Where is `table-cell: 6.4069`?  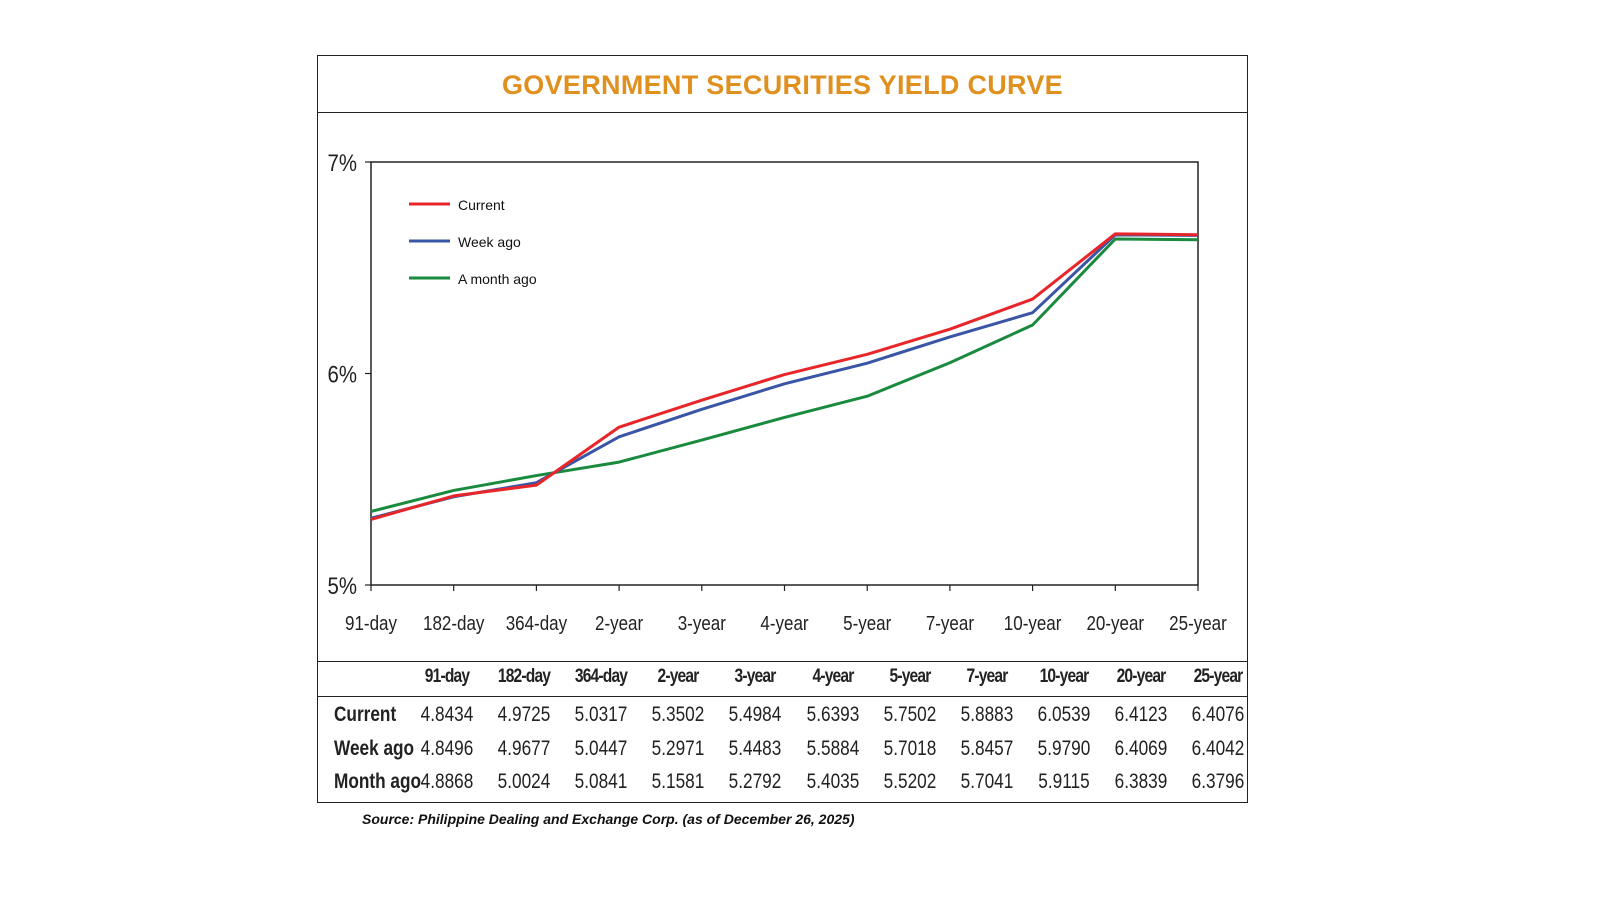
table-cell: 6.4069 is located at coordinates (1141, 748).